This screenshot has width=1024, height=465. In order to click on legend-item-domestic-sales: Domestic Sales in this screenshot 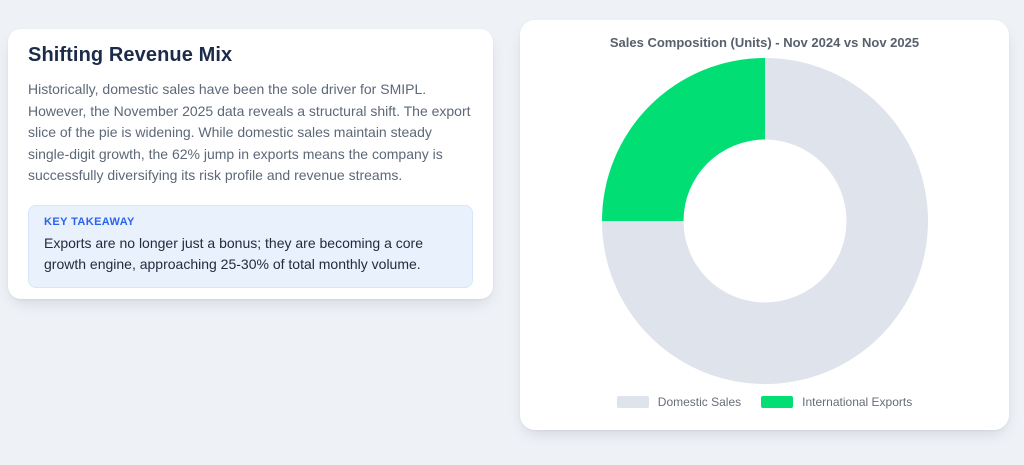, I will do `click(679, 402)`.